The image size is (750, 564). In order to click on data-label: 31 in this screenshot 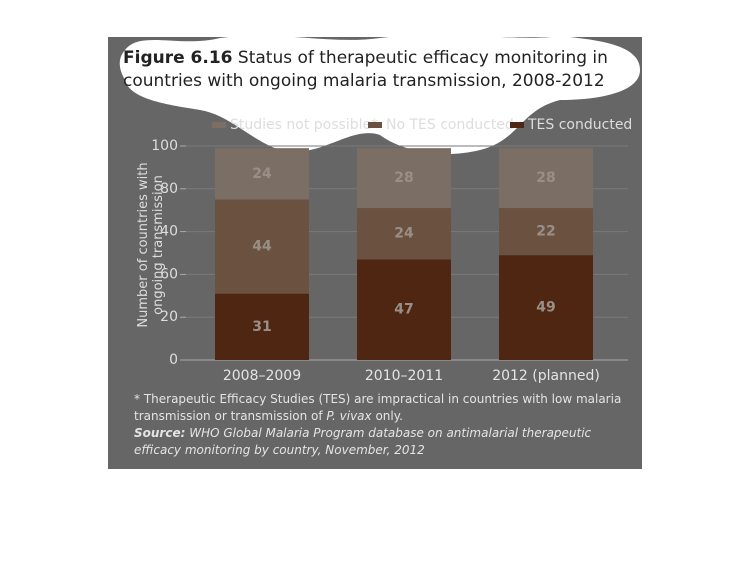, I will do `click(261, 327)`.